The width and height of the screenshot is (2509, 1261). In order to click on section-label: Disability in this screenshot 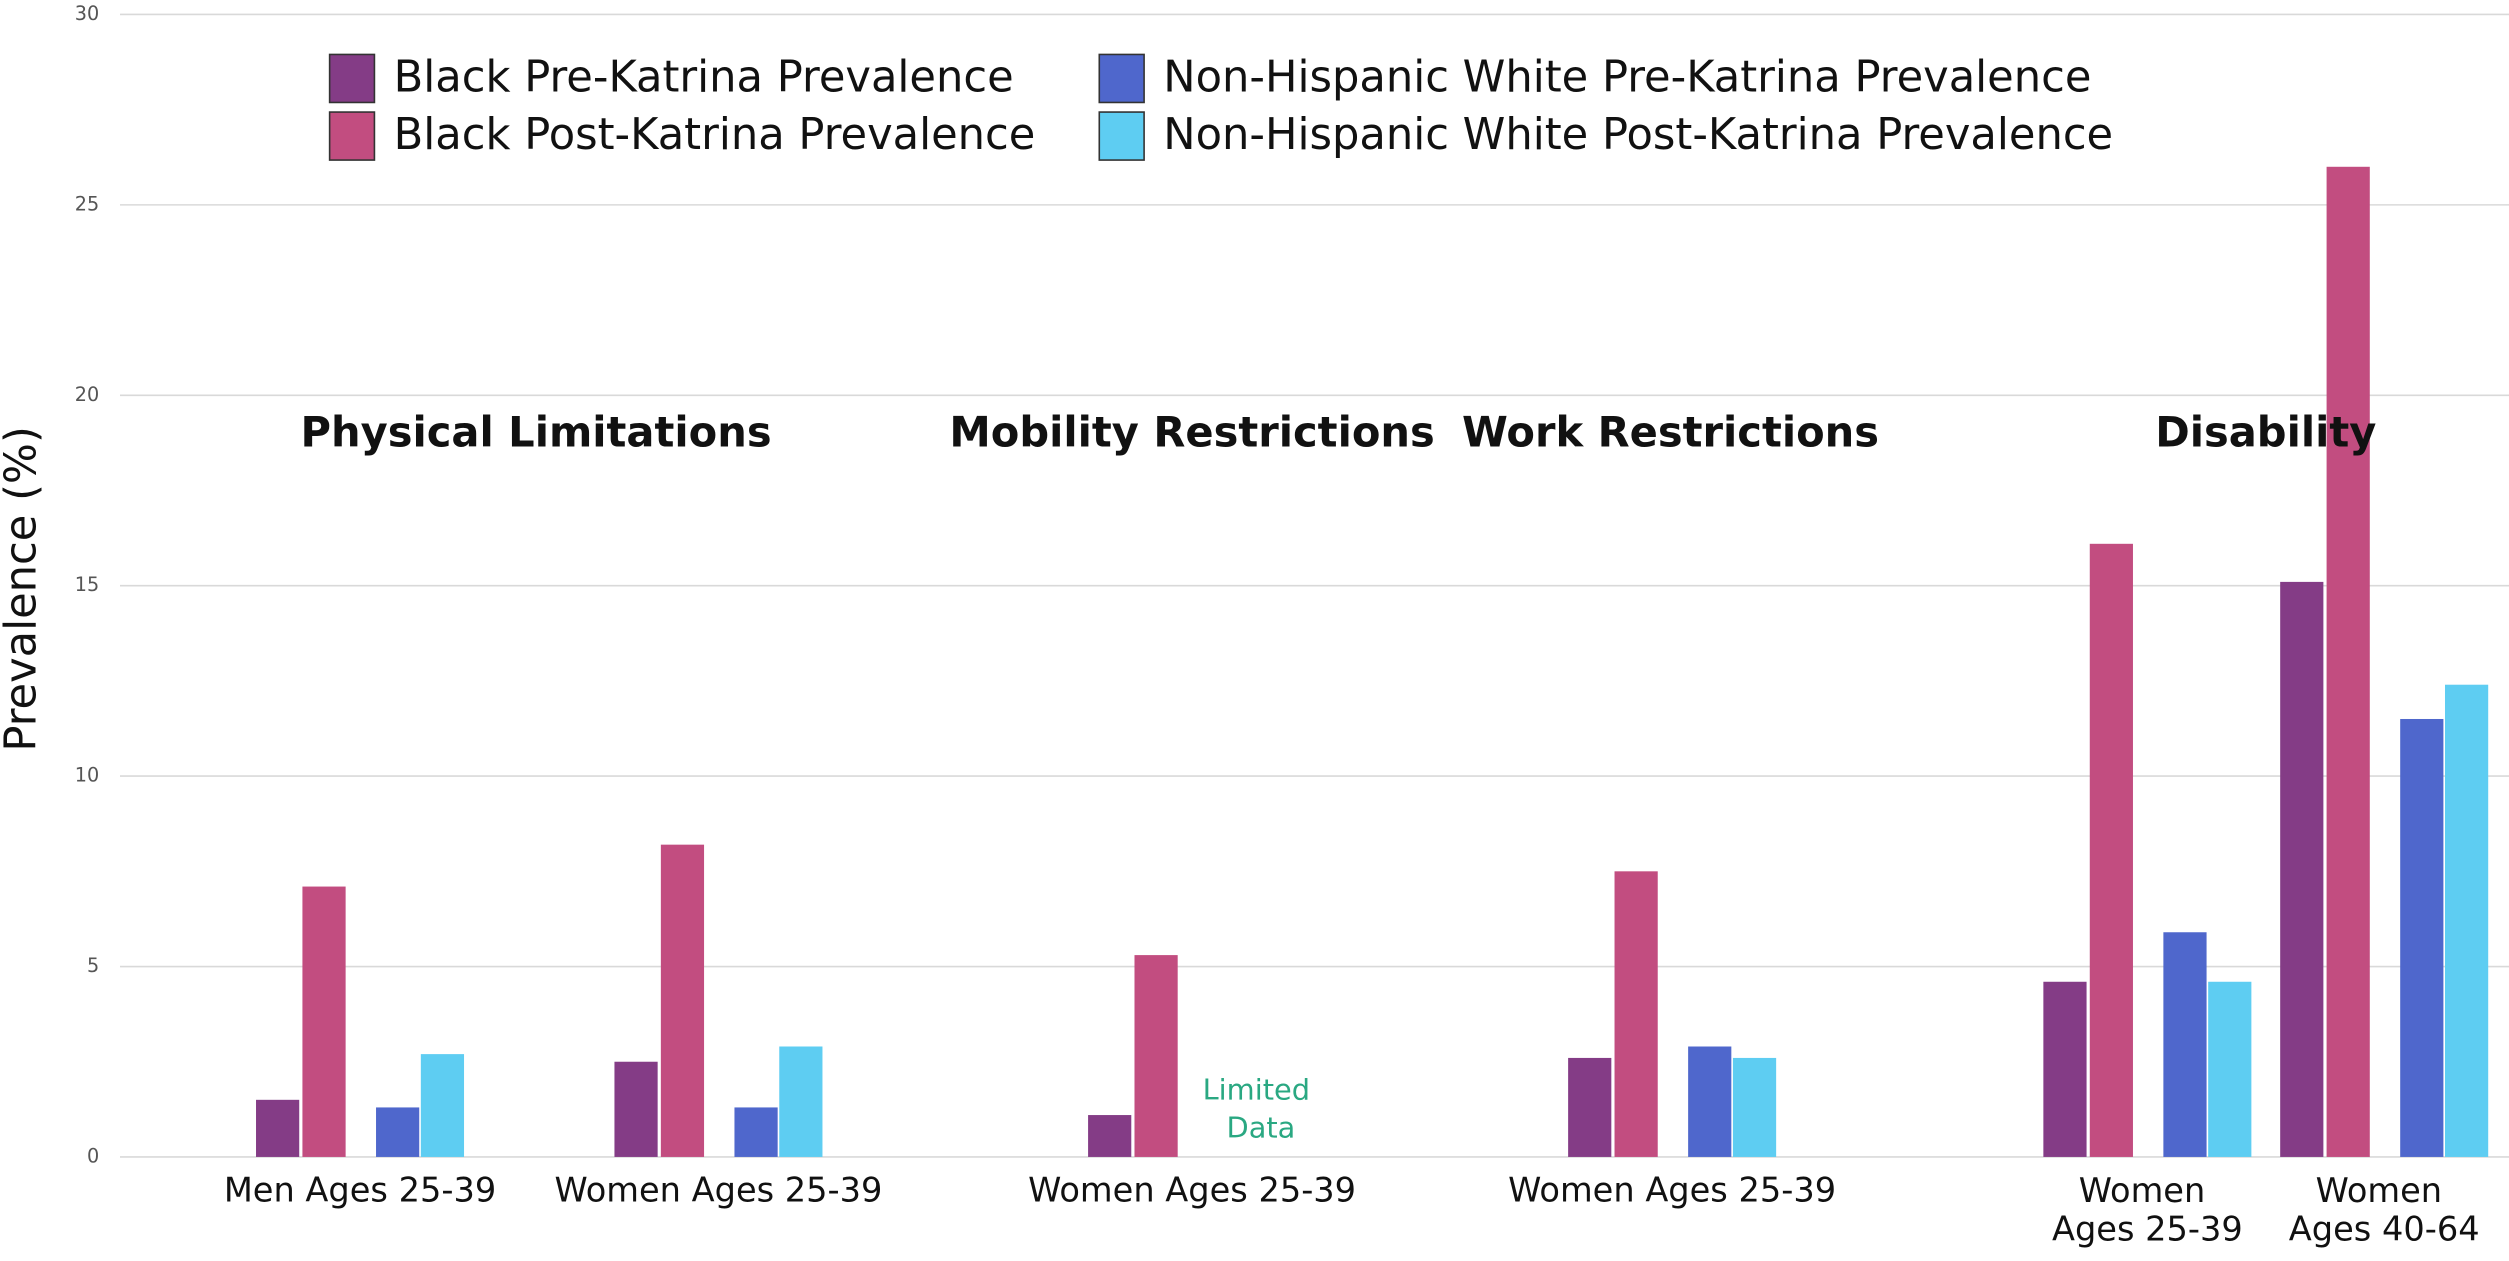, I will do `click(2265, 431)`.